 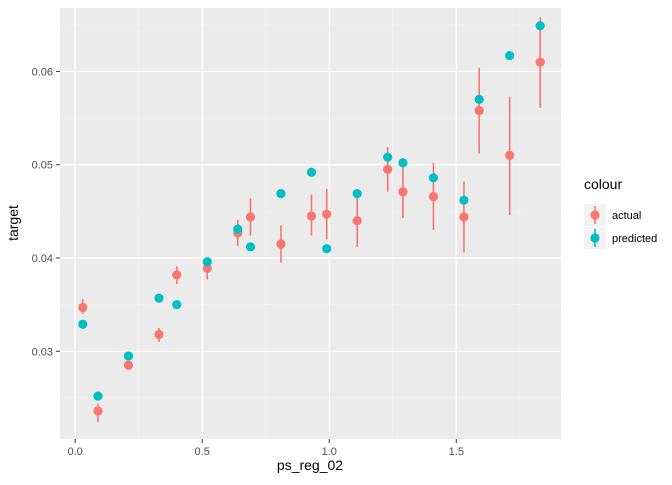 I want to click on legend-label-actual: actual, so click(x=626, y=216).